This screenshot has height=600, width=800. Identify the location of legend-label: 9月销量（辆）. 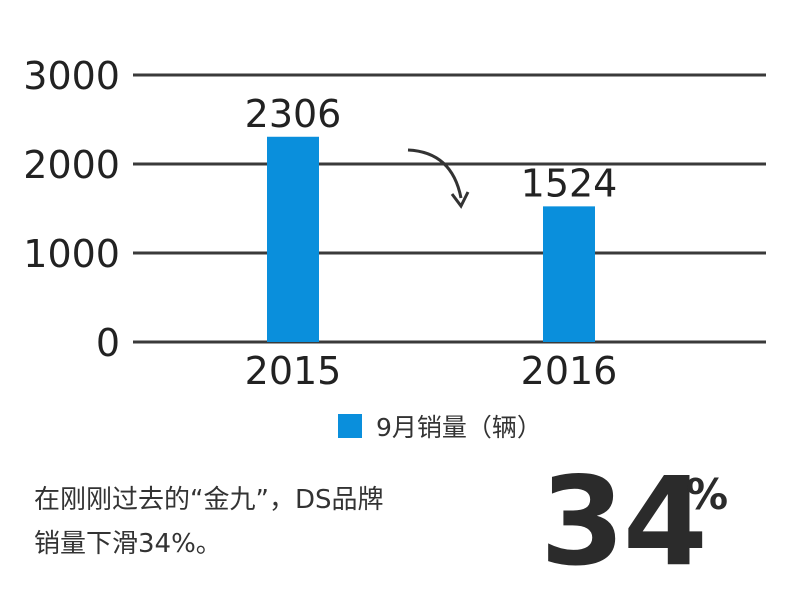
(459, 427).